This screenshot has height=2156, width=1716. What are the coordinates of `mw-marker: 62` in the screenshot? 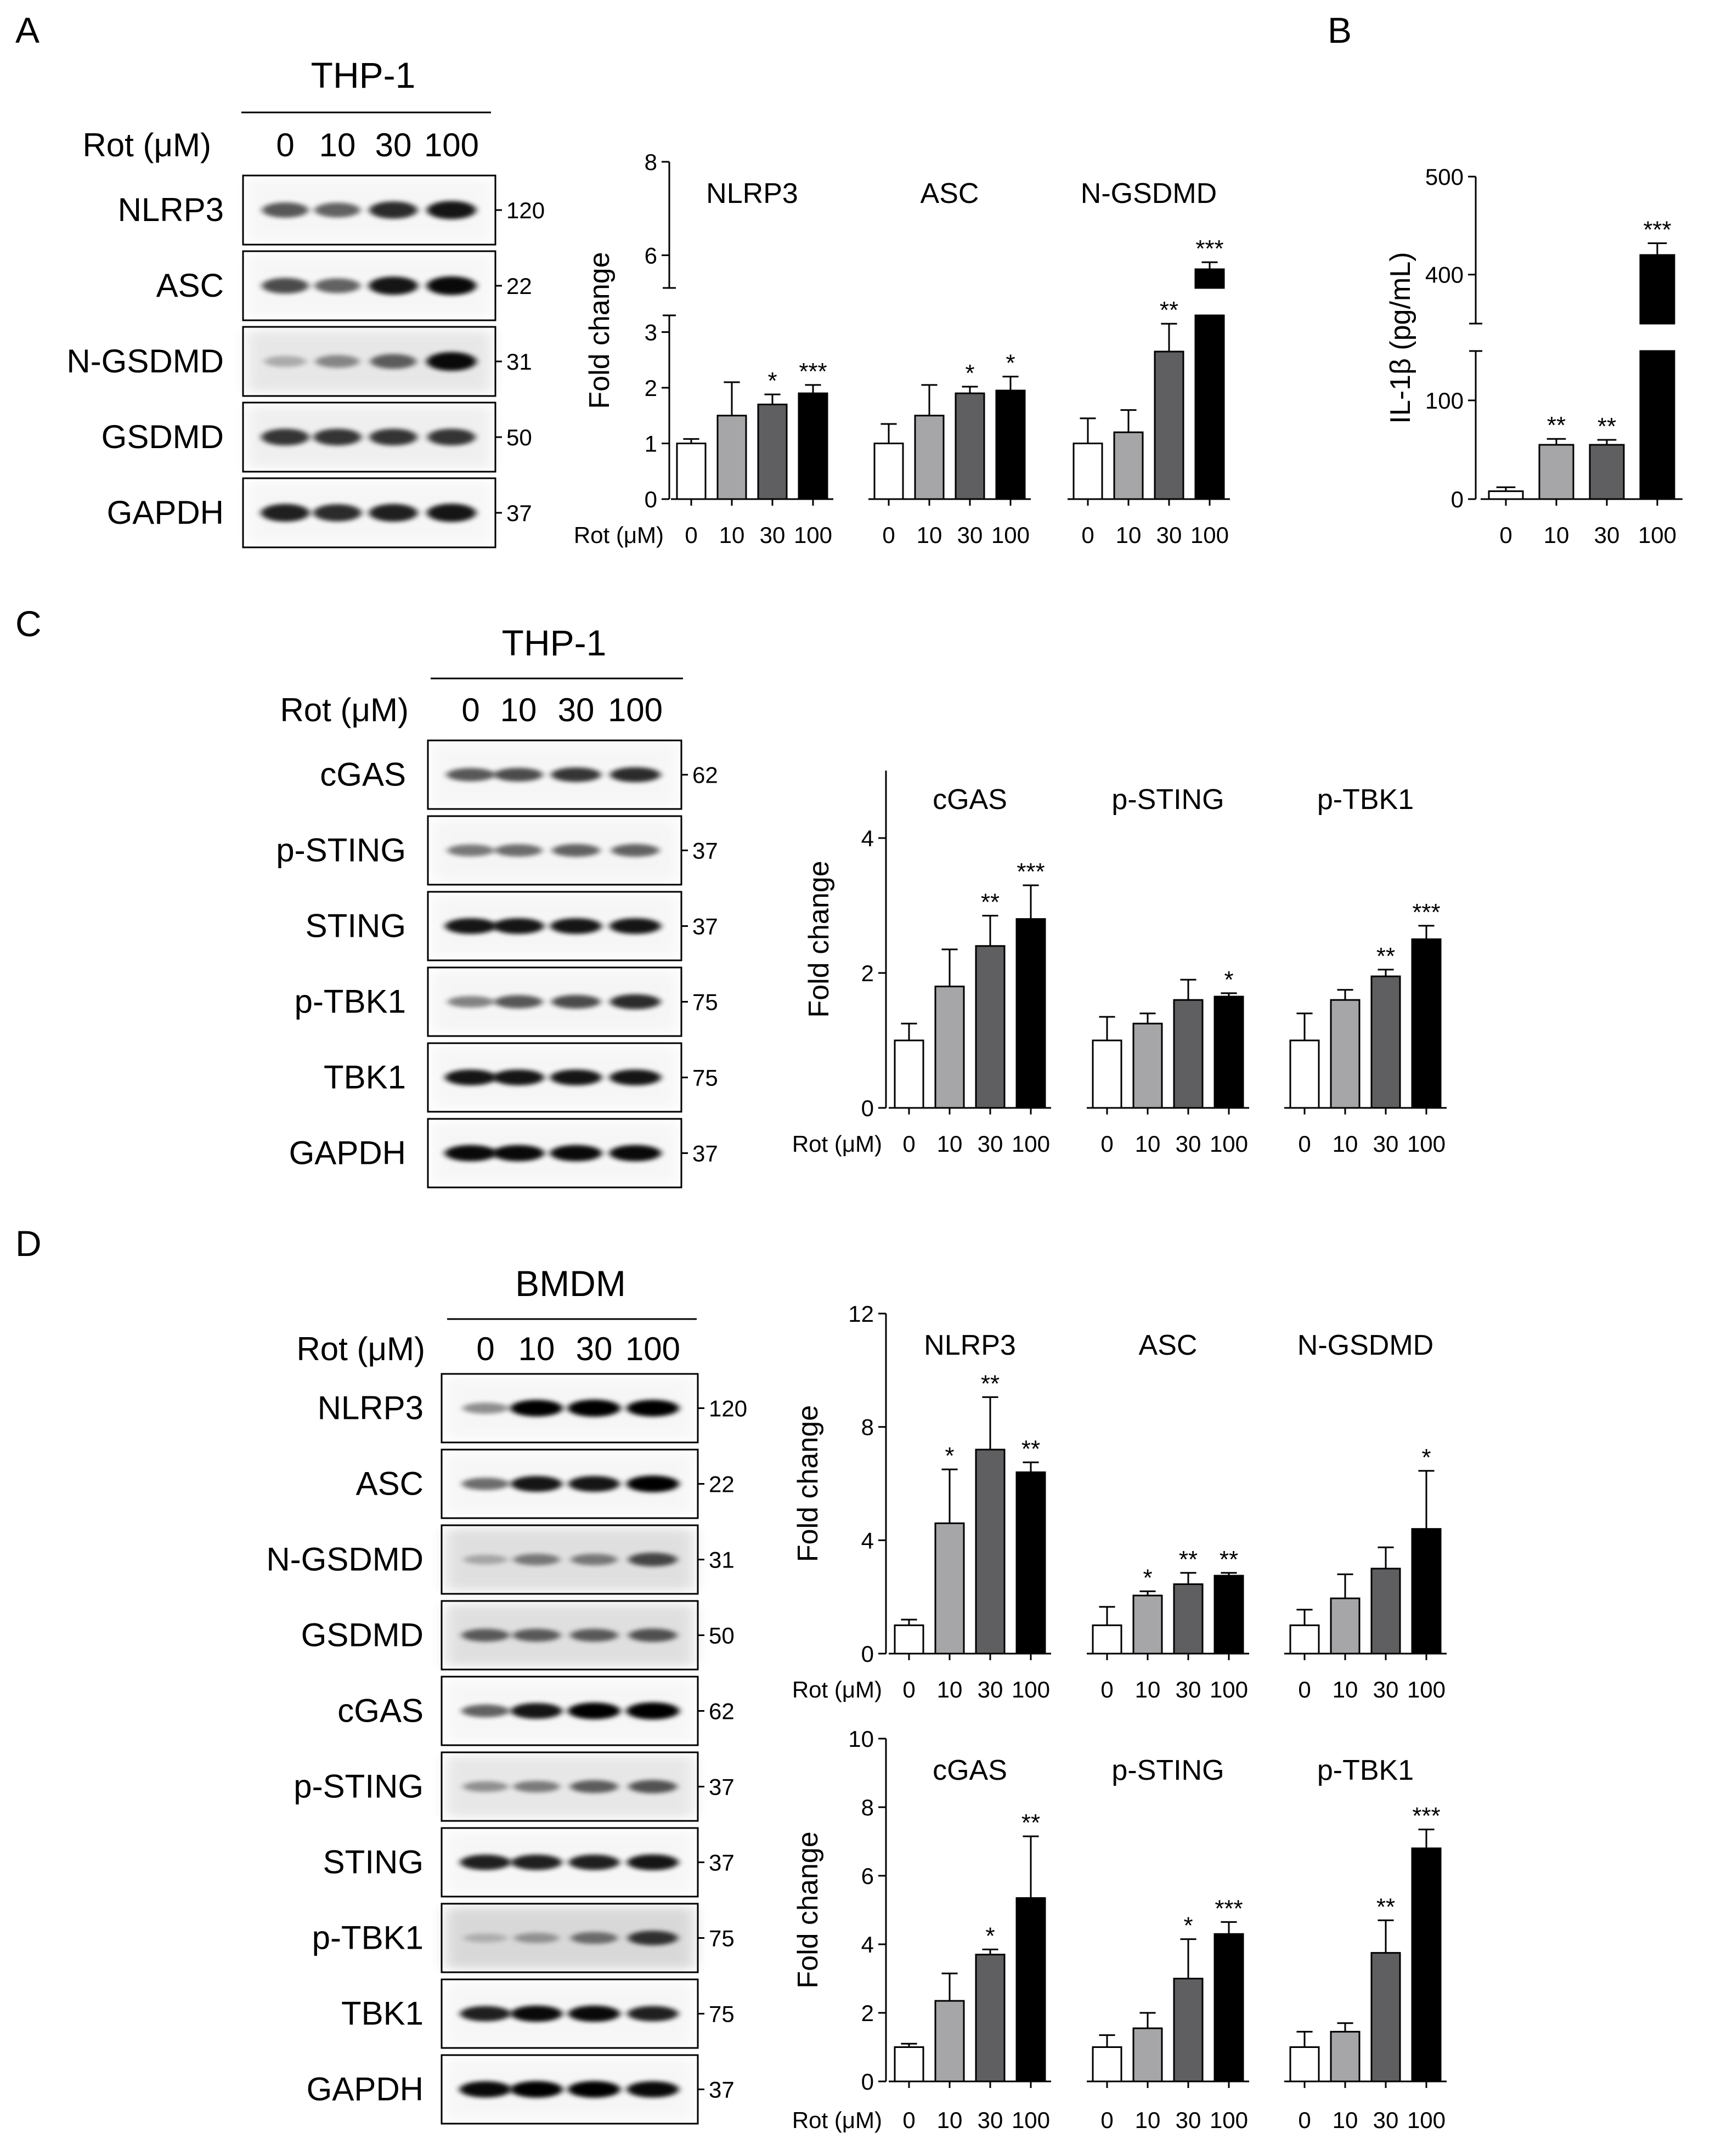 It's located at (705, 775).